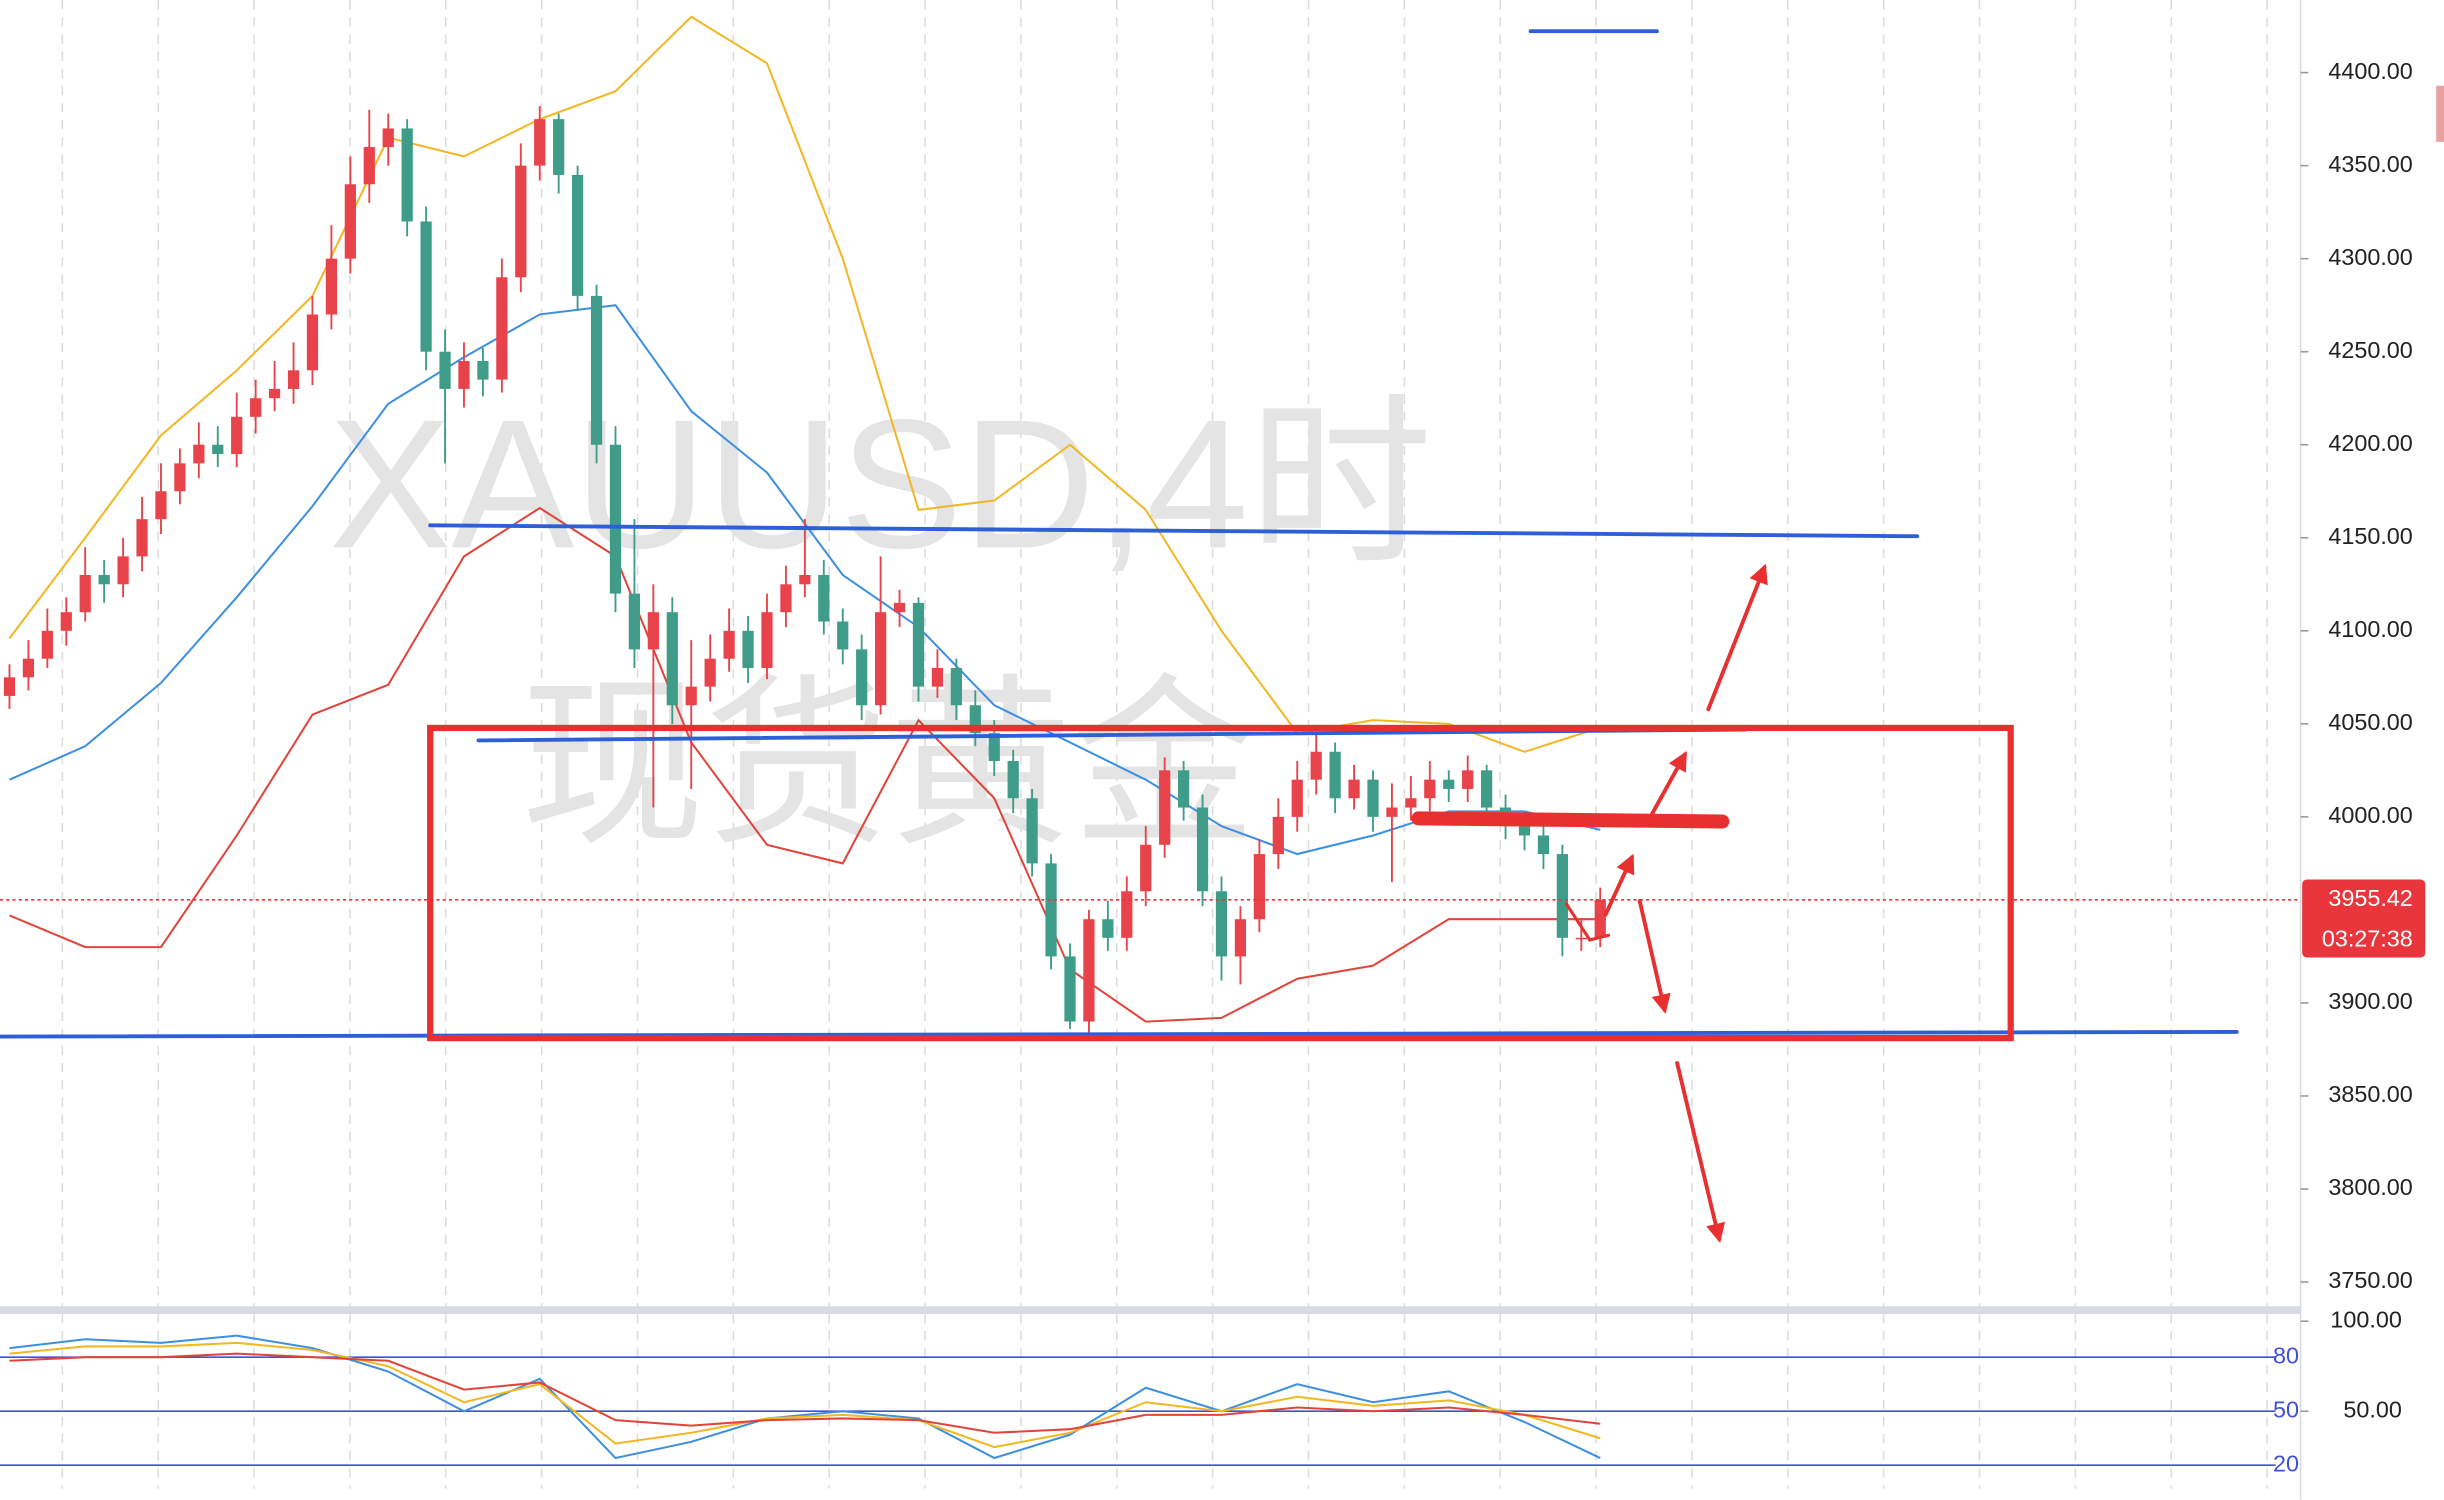  I want to click on price-tag, so click(2364, 918).